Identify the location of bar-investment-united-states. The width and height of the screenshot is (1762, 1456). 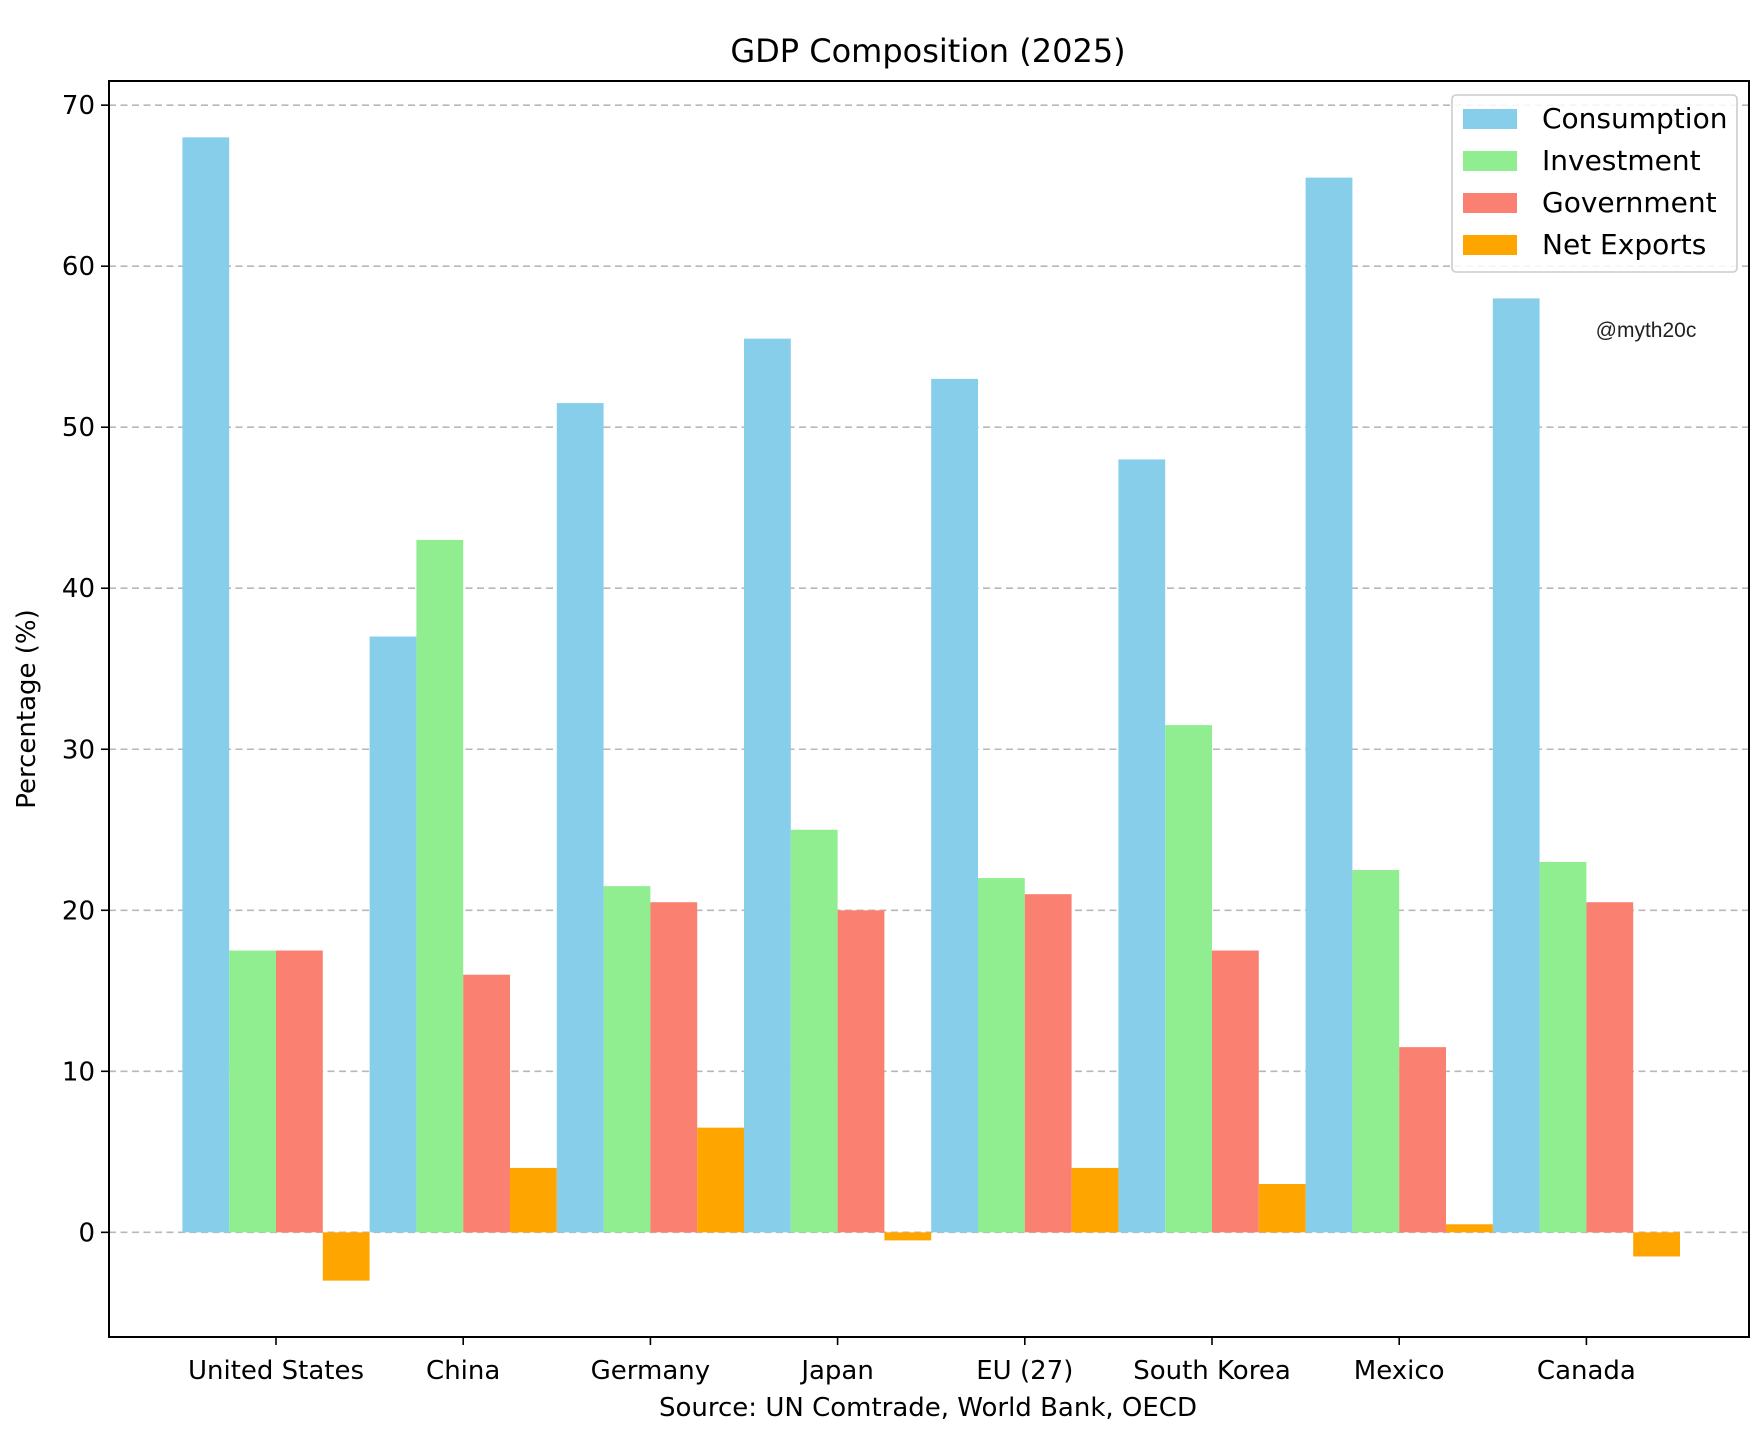
(252, 1091).